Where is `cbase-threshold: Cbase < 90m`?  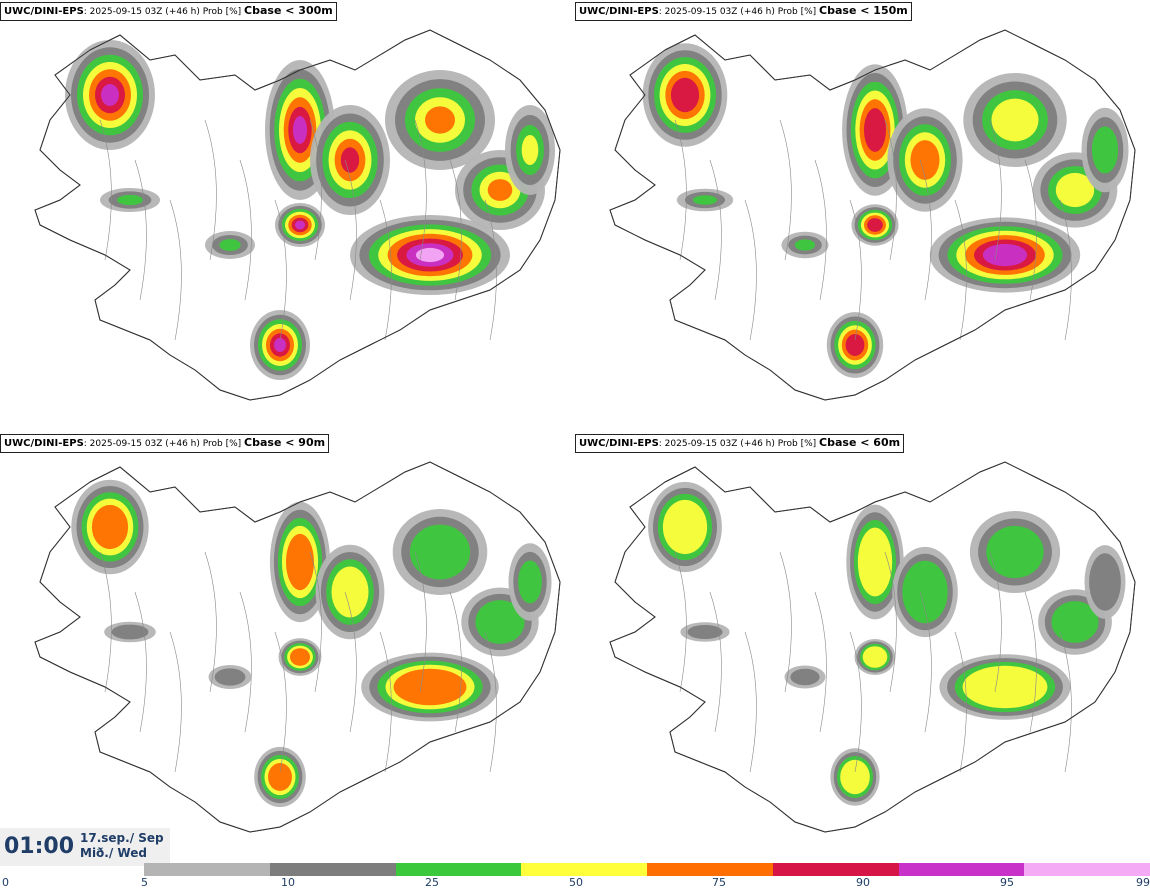 cbase-threshold: Cbase < 90m is located at coordinates (285, 442).